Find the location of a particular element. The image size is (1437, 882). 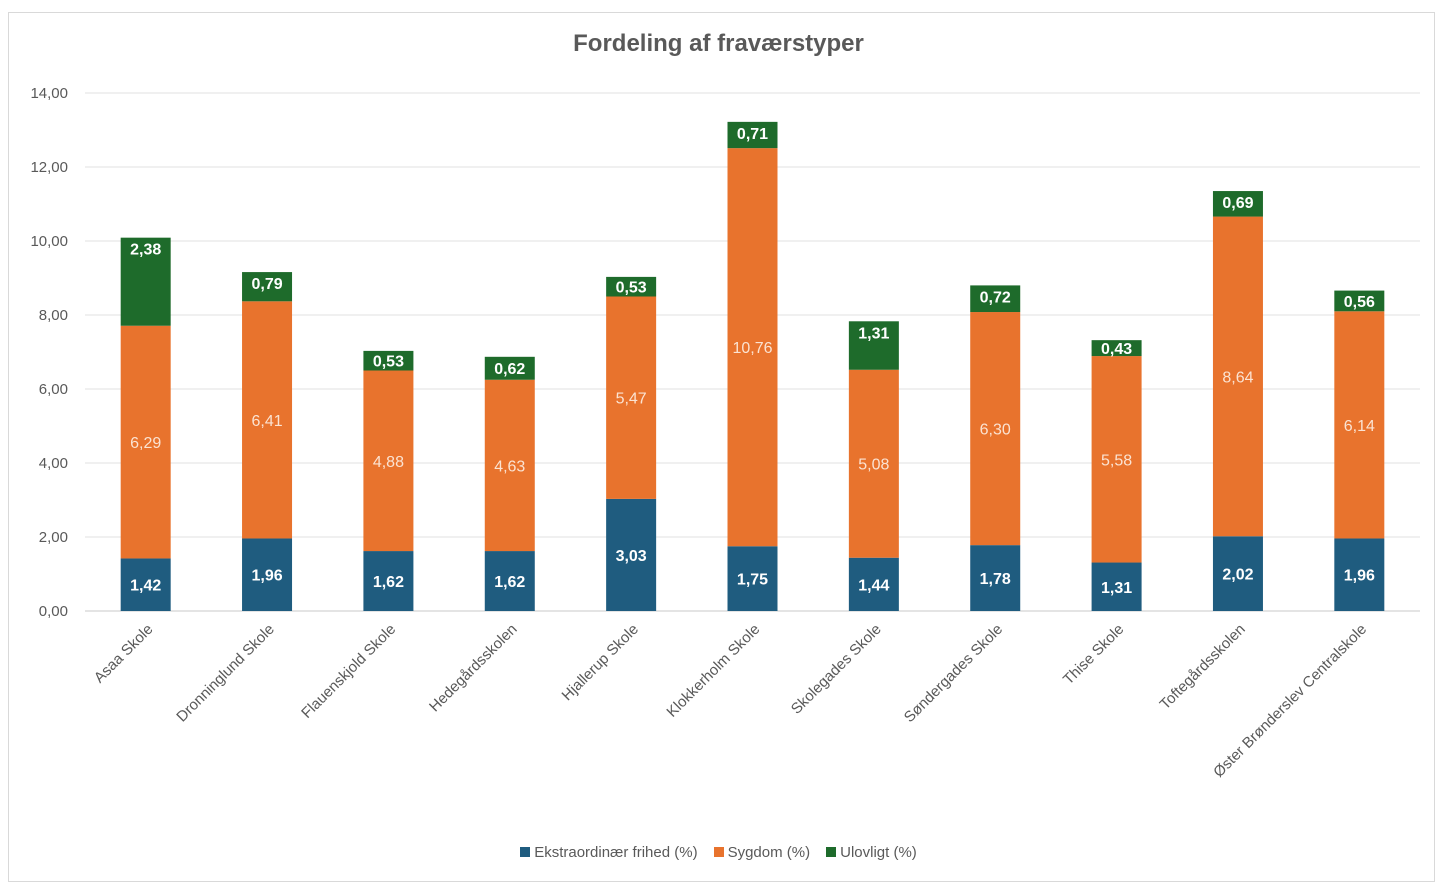

data-label: 0,62 is located at coordinates (509, 369).